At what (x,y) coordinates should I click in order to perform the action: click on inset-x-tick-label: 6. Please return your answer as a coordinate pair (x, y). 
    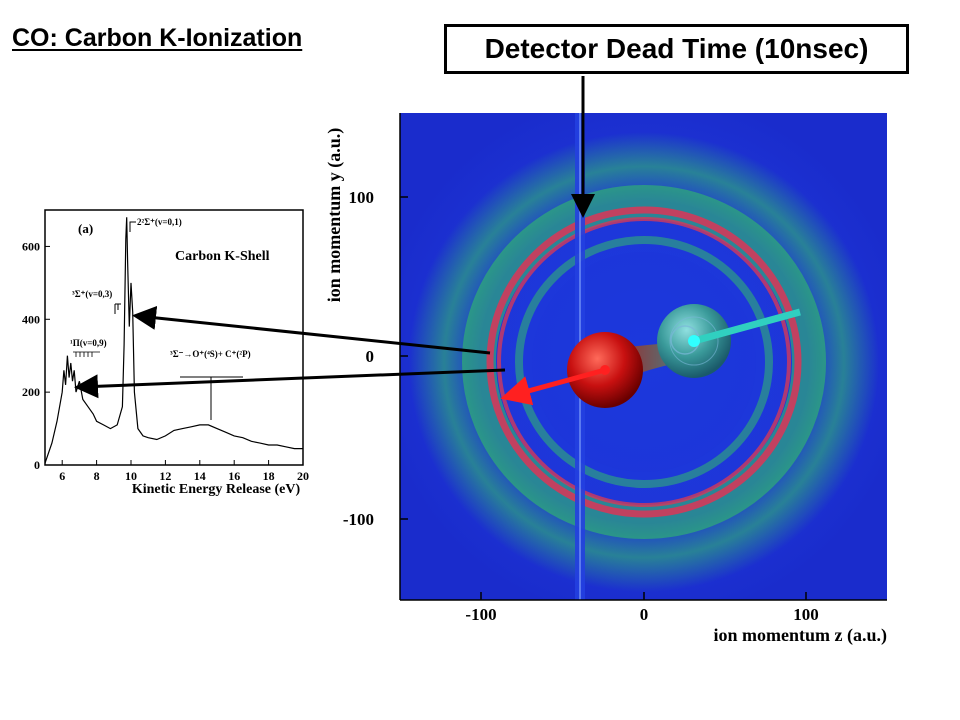
    Looking at the image, I should click on (62, 476).